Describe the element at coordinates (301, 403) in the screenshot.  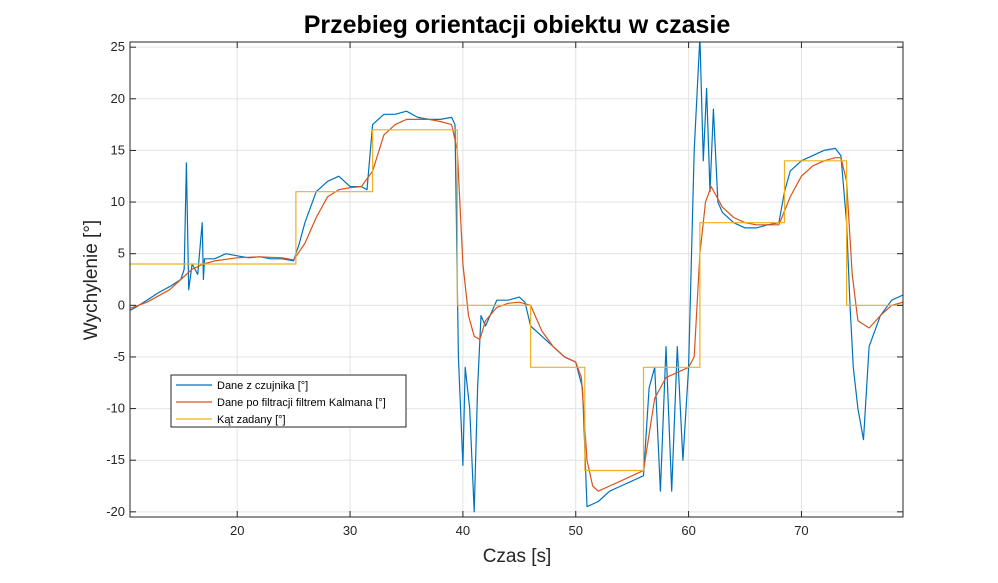
I see `legend-label-kalman: Dane po filtracji filtrem Kalmana [°]` at that location.